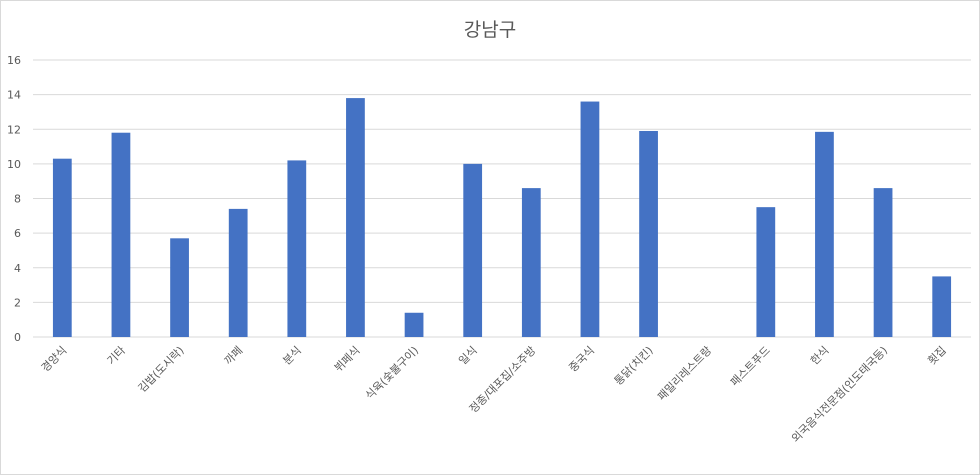 This screenshot has width=980, height=475. I want to click on x-category-label: 까페, so click(234, 356).